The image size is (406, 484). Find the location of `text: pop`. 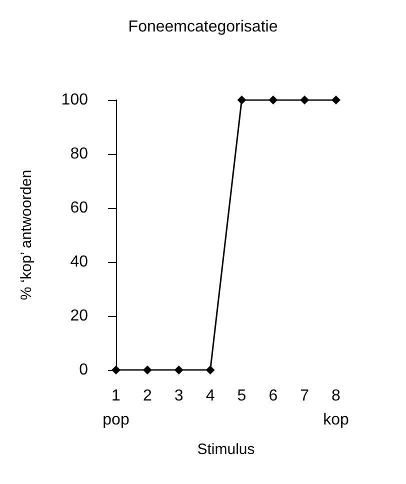

text: pop is located at coordinates (116, 420).